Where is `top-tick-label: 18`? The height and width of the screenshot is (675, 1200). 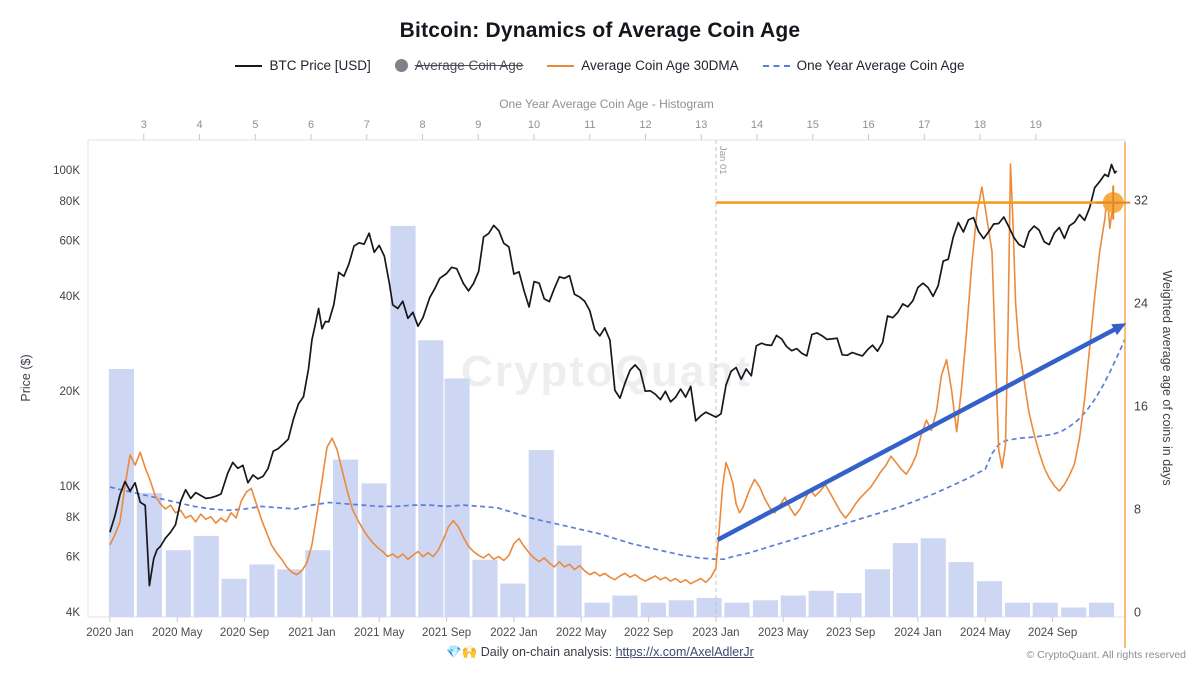
top-tick-label: 18 is located at coordinates (980, 125).